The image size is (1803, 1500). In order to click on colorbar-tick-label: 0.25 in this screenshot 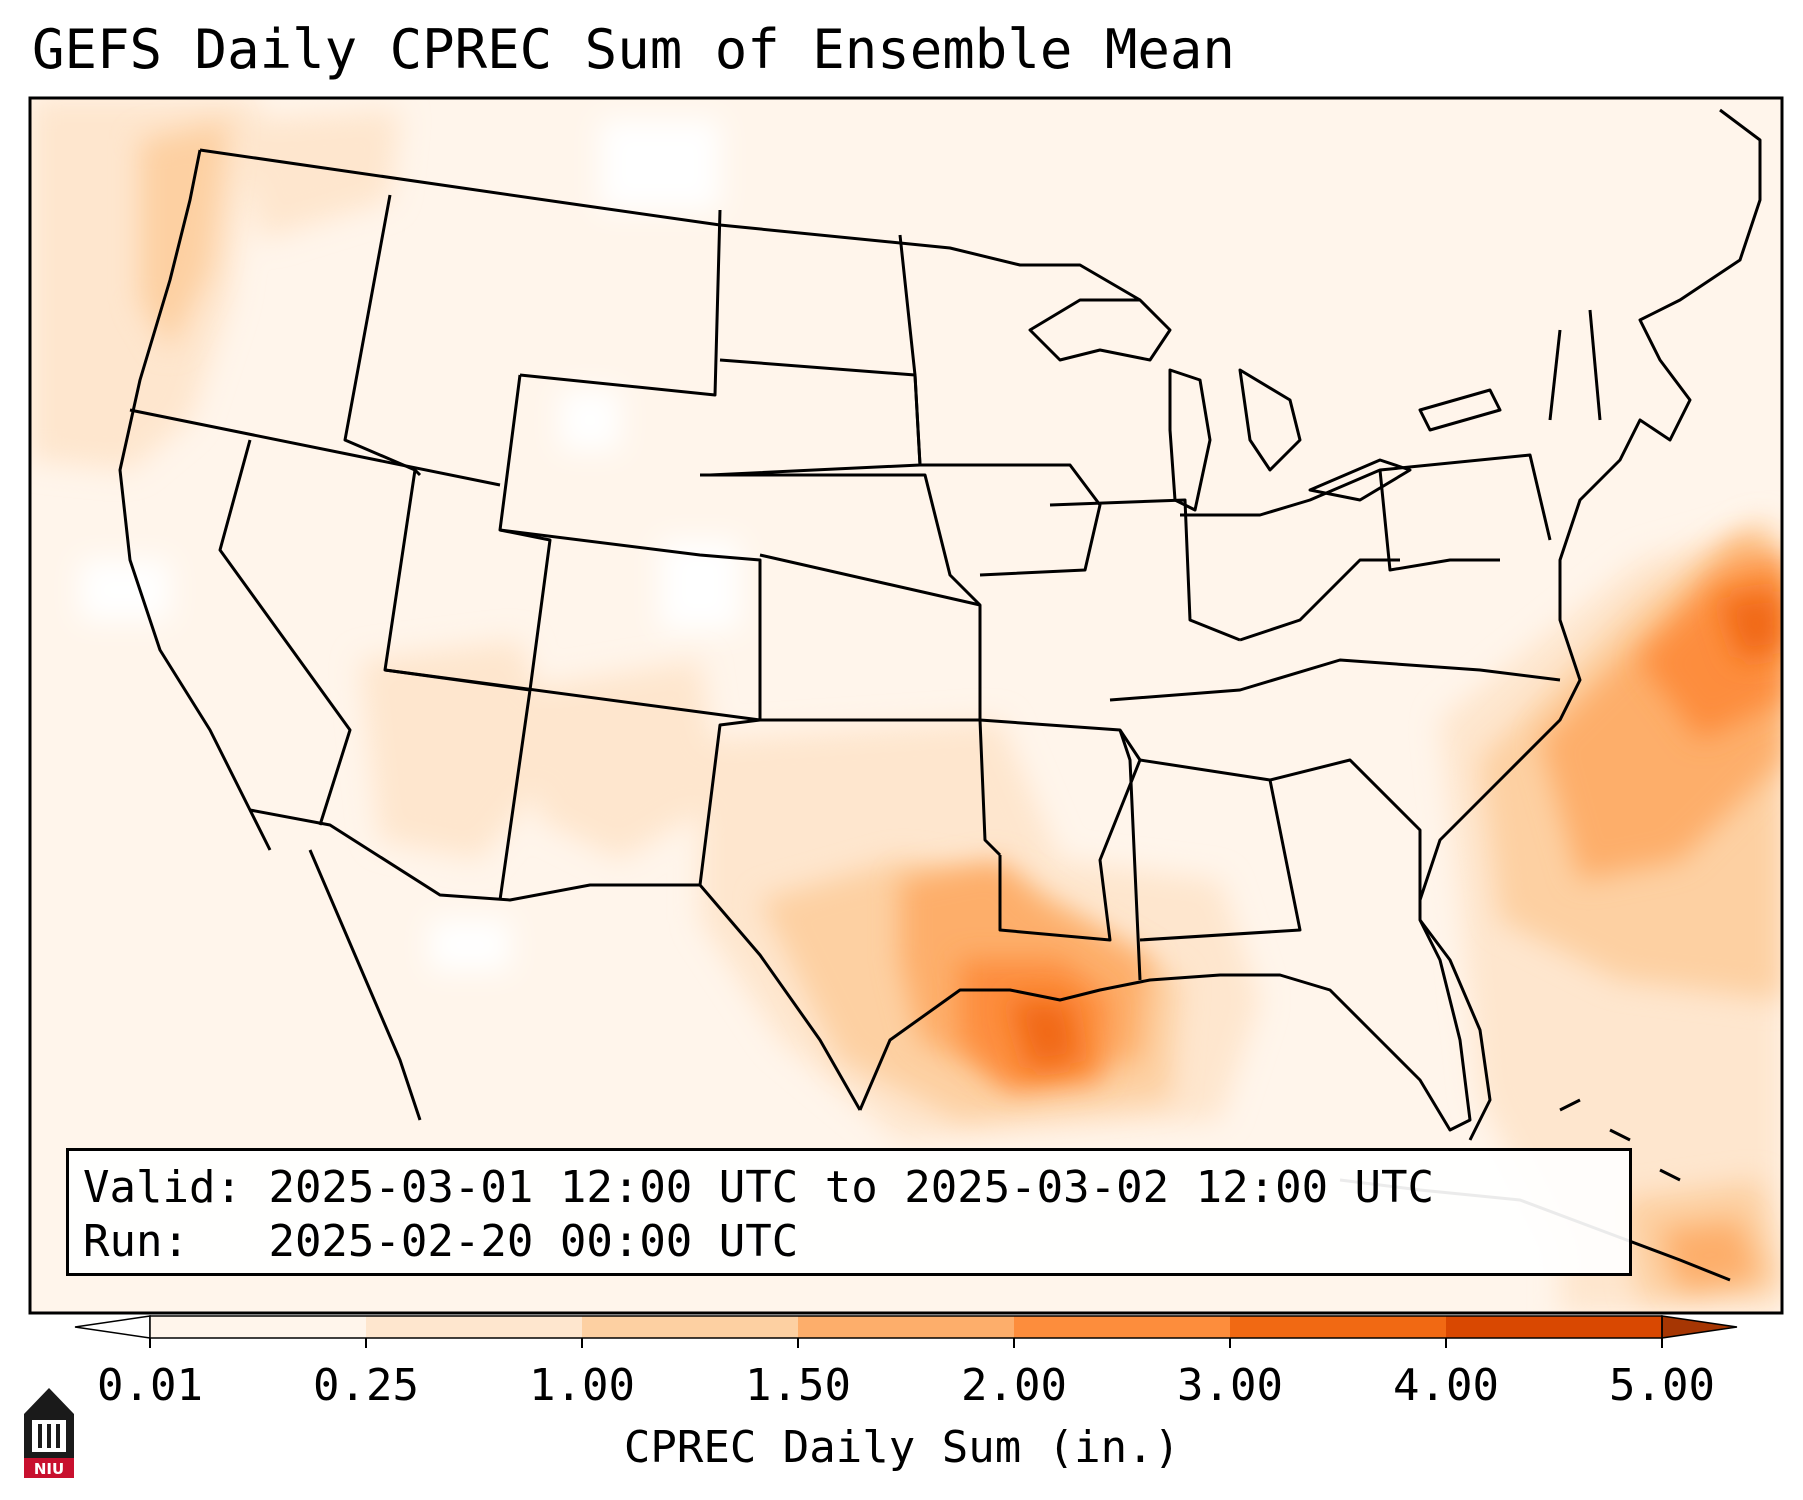, I will do `click(366, 1385)`.